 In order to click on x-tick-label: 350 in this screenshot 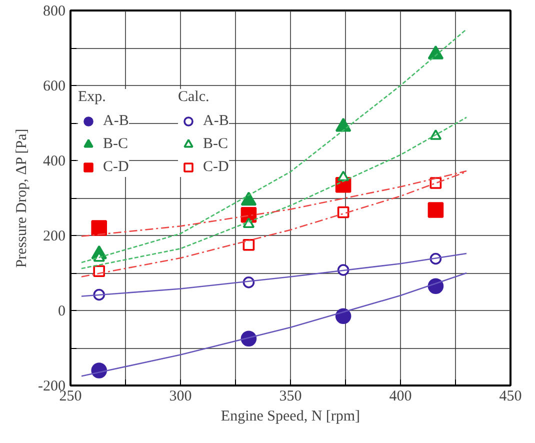, I will do `click(290, 396)`.